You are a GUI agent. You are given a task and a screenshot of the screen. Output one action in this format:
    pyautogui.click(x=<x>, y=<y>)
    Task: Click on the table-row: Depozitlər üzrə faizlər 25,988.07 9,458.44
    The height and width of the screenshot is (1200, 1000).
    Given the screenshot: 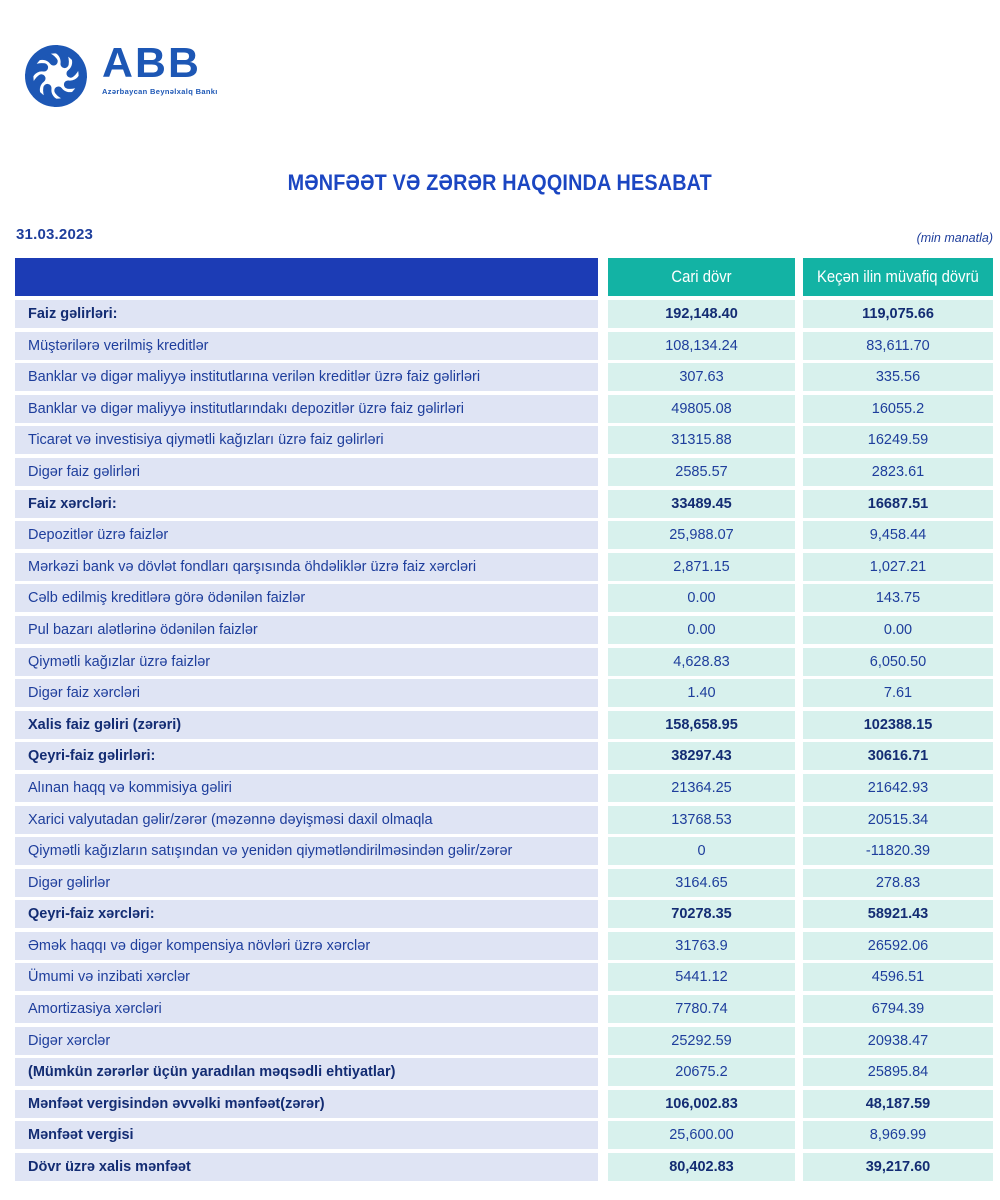 What is the action you would take?
    pyautogui.click(x=504, y=535)
    